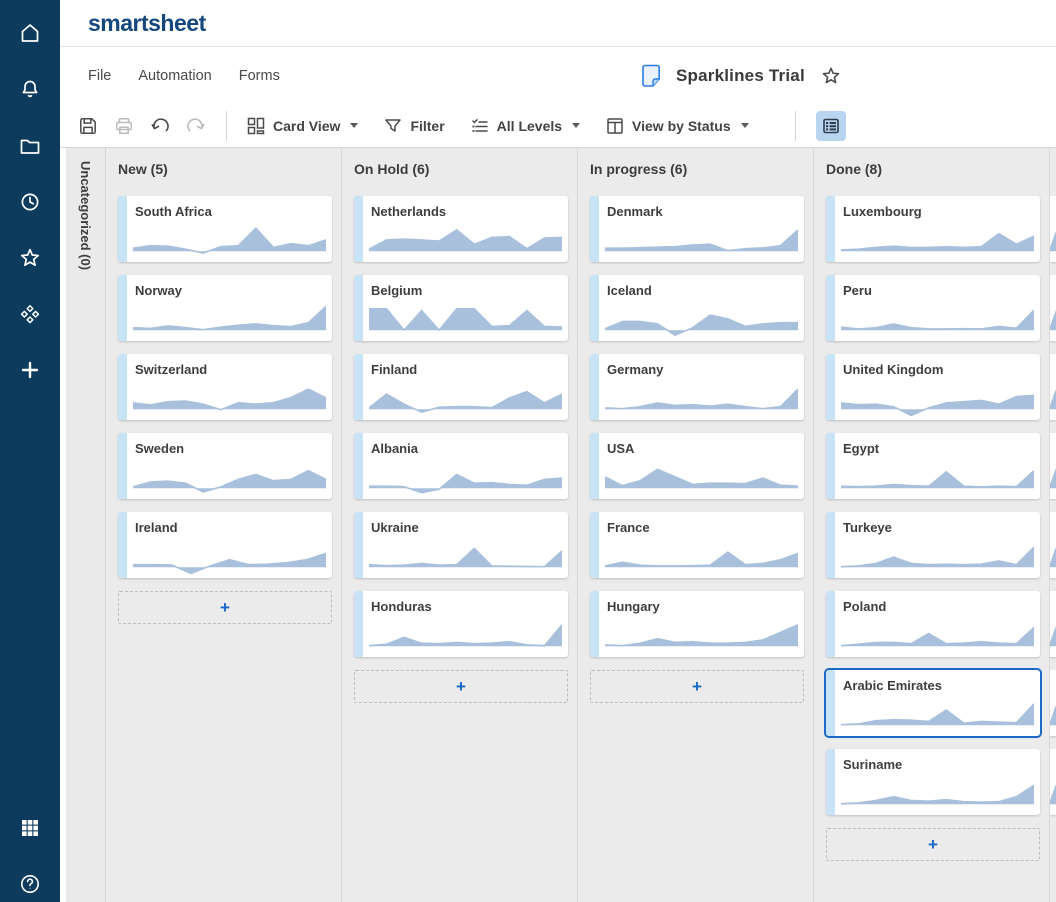 This screenshot has height=902, width=1056. I want to click on card-netherlands: Netherlands, so click(461, 229).